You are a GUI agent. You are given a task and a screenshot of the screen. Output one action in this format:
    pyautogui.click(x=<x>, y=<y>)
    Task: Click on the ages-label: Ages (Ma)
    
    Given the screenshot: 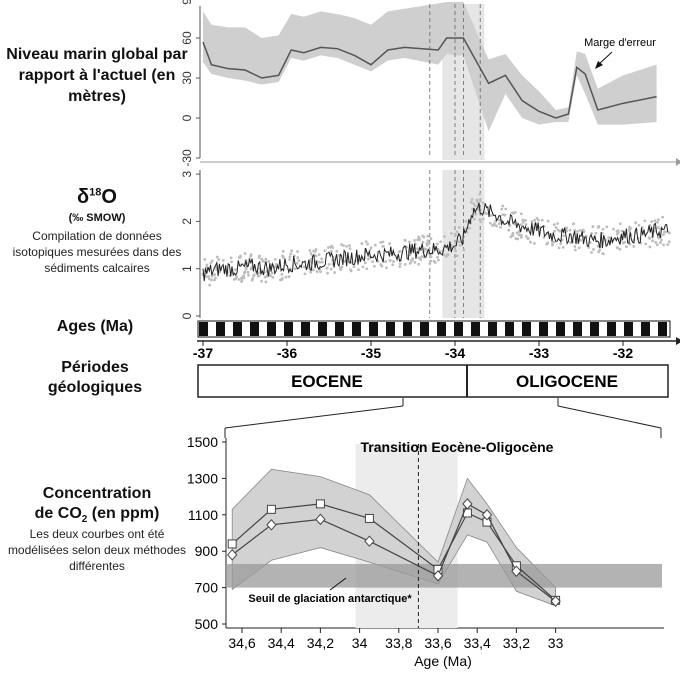 What is the action you would take?
    pyautogui.click(x=95, y=326)
    